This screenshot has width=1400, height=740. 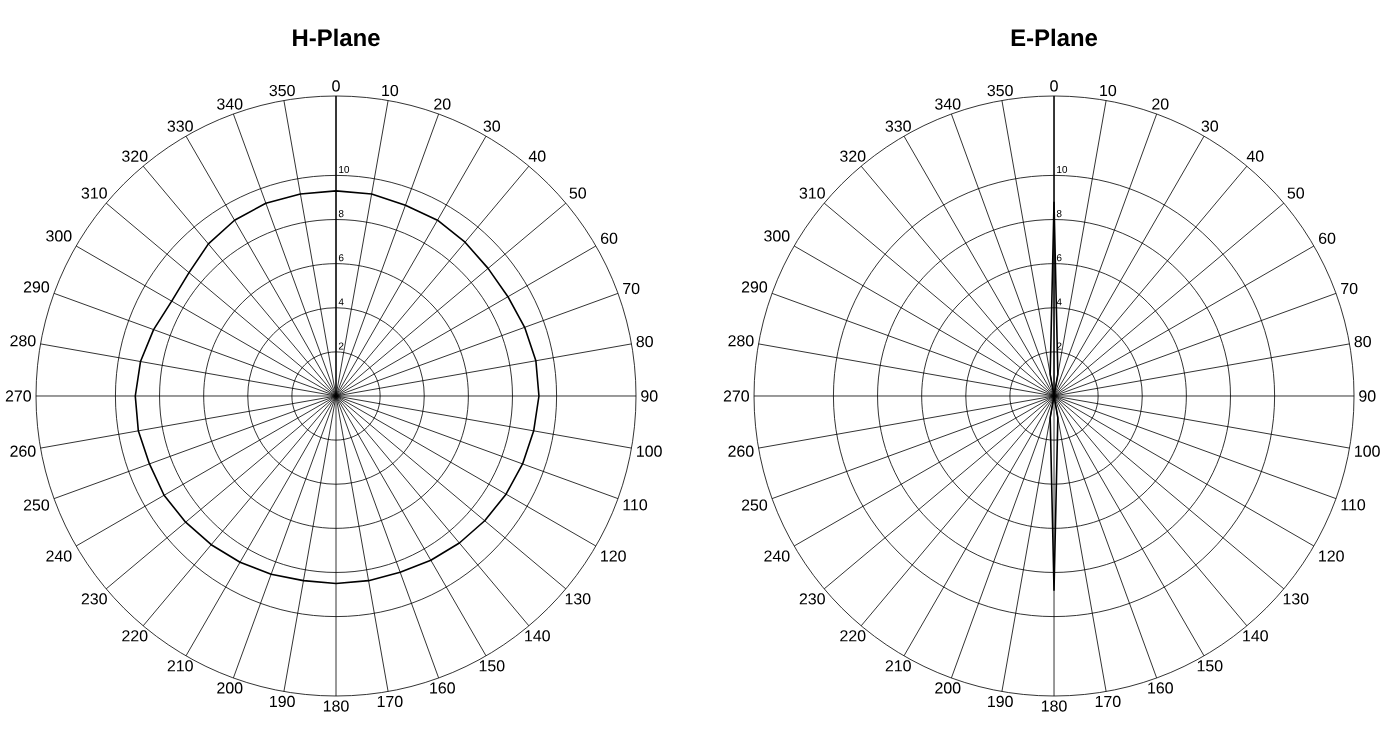 What do you see at coordinates (336, 37) in the screenshot?
I see `chart-title: H-Plane` at bounding box center [336, 37].